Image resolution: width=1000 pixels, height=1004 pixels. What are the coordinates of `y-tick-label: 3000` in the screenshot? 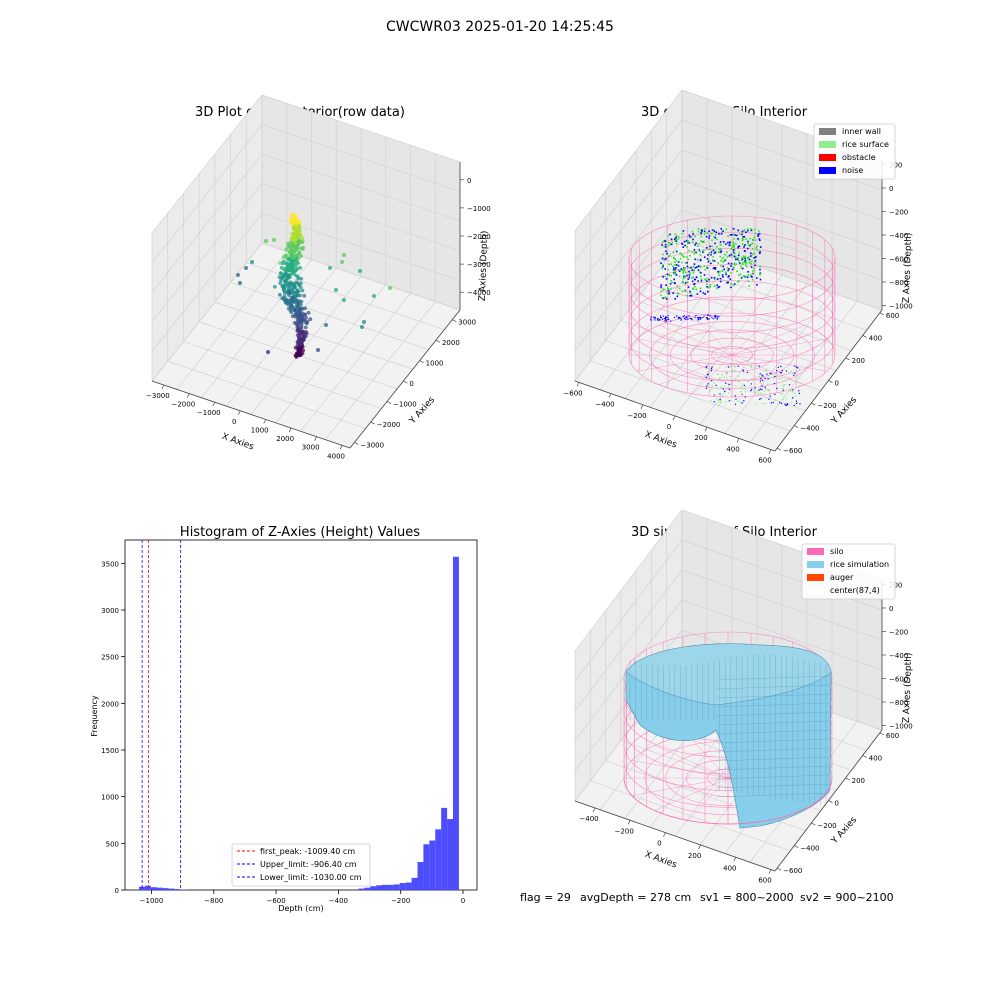 It's located at (110, 611).